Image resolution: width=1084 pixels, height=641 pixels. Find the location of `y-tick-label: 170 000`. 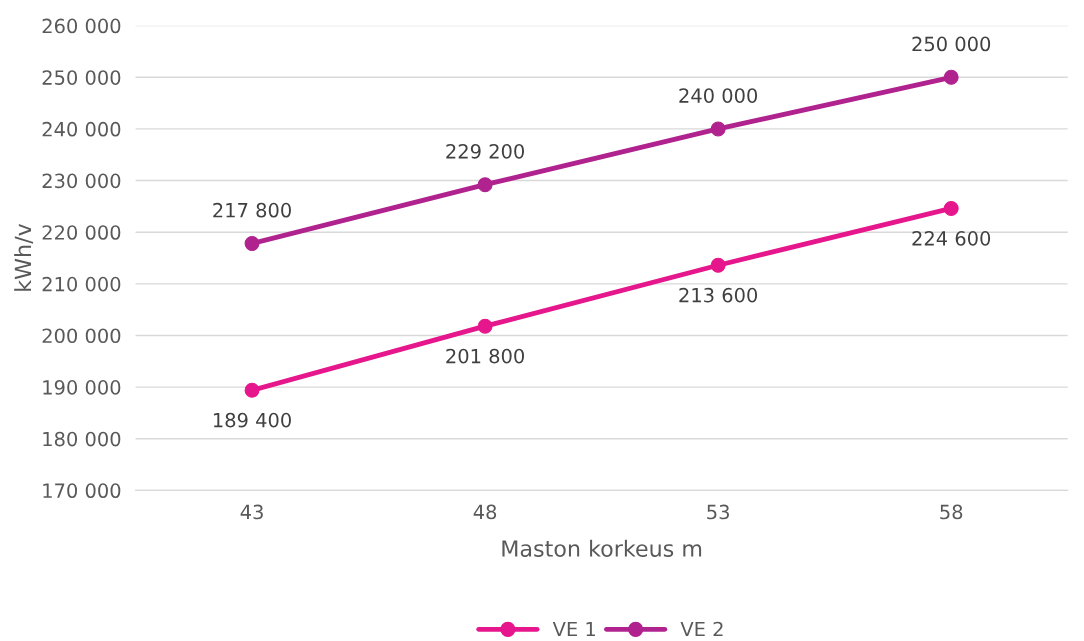

y-tick-label: 170 000 is located at coordinates (82, 491).